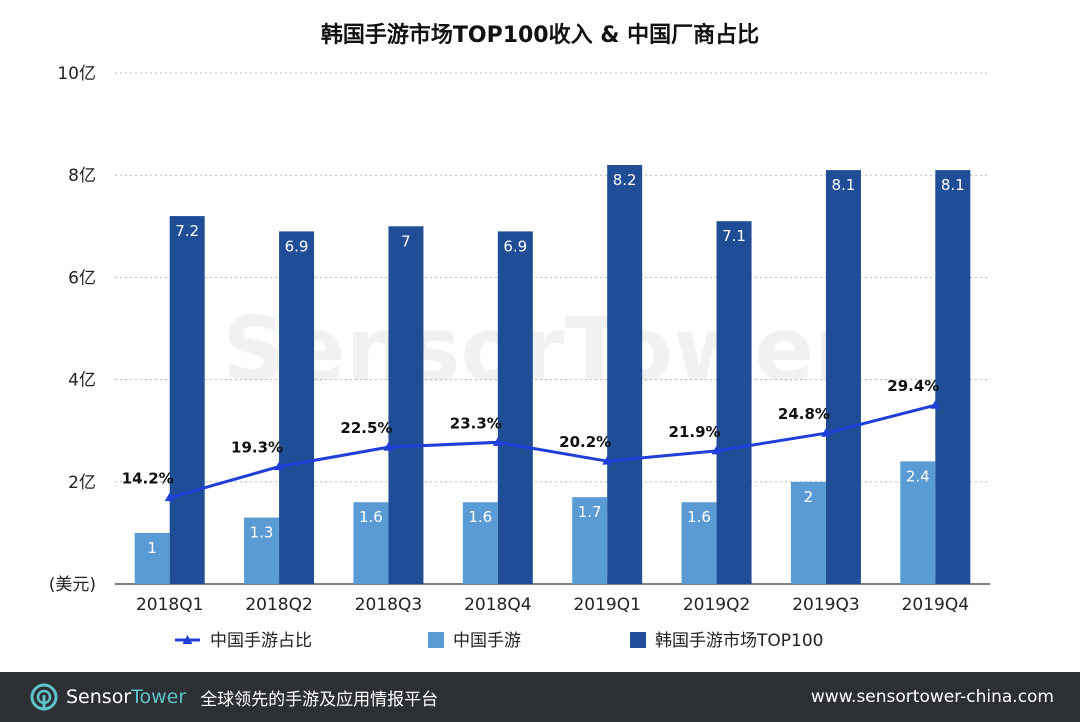 The image size is (1080, 722). What do you see at coordinates (159, 697) in the screenshot?
I see `footer-logo-tower: Tower` at bounding box center [159, 697].